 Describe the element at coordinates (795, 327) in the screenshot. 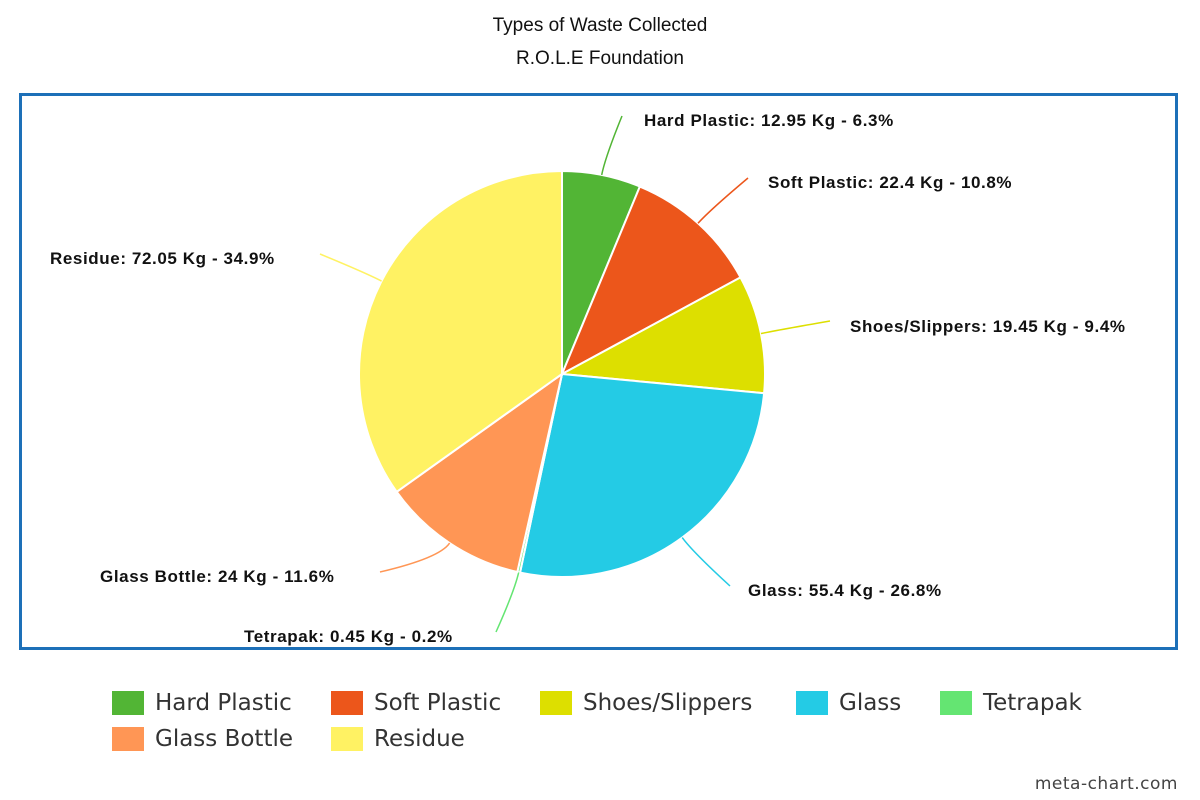

I see `connector-line-shoes-slippers` at that location.